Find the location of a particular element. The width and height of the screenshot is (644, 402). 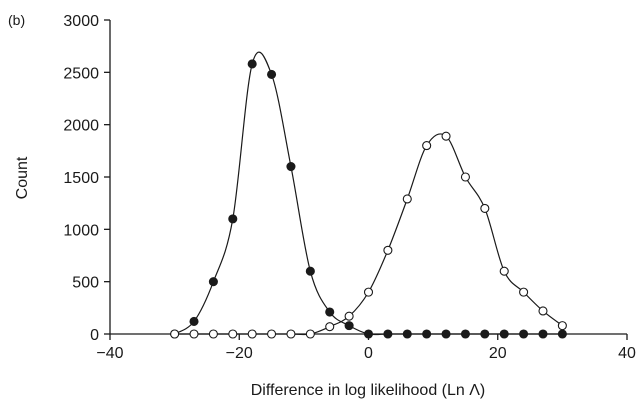

y-tick-label: 1500 is located at coordinates (81, 178).